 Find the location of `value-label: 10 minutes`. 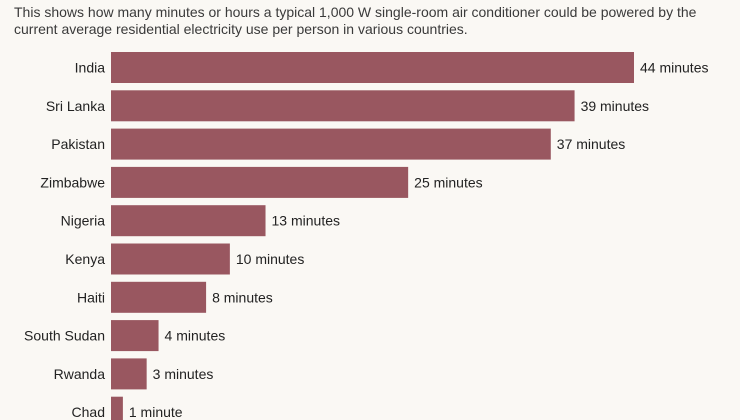

value-label: 10 minutes is located at coordinates (270, 259).